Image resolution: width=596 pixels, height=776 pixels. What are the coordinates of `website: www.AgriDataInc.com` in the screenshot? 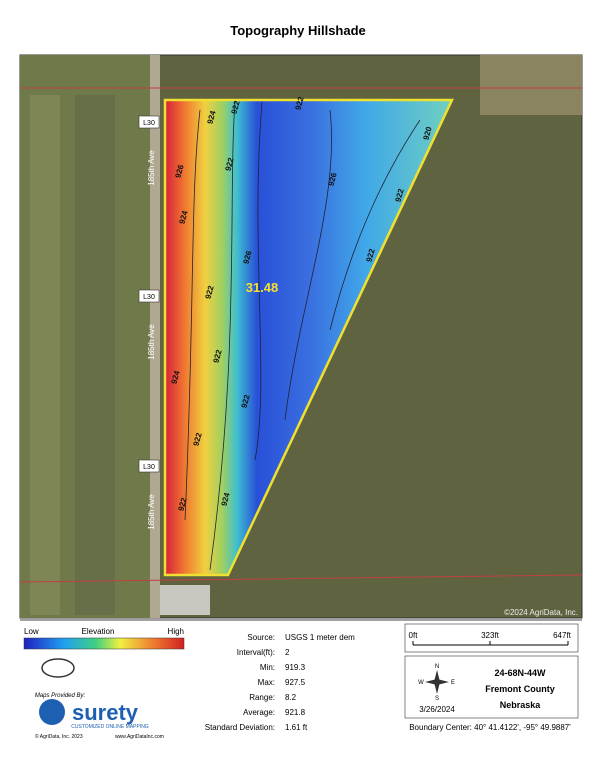 It's located at (139, 737).